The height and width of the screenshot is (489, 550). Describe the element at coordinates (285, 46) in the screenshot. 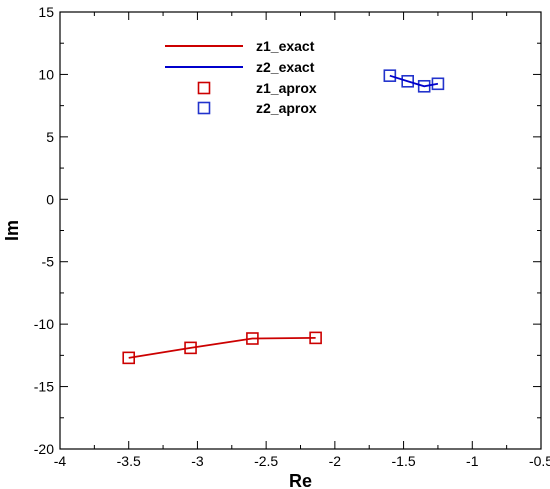

I see `legend-label-z1_exact: z1_exact` at that location.